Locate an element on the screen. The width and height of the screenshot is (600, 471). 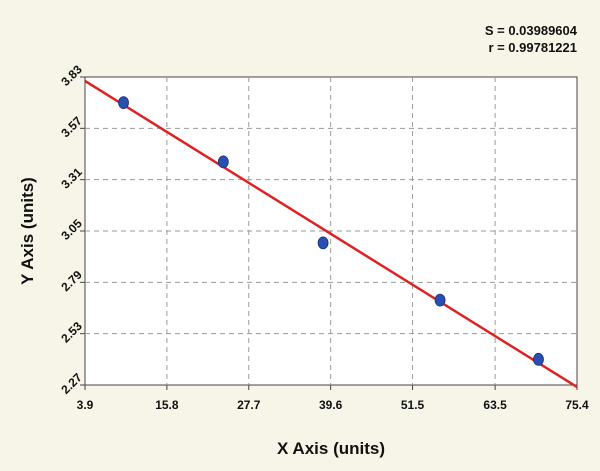
stat-r: r = 0.99781221 is located at coordinates (532, 47).